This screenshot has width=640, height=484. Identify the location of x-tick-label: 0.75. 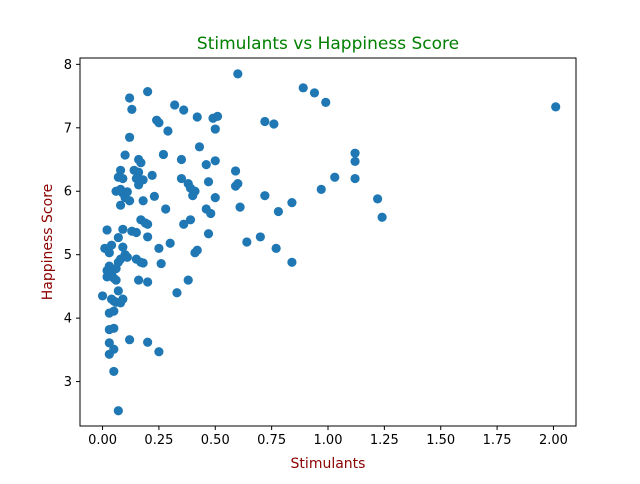
(271, 440).